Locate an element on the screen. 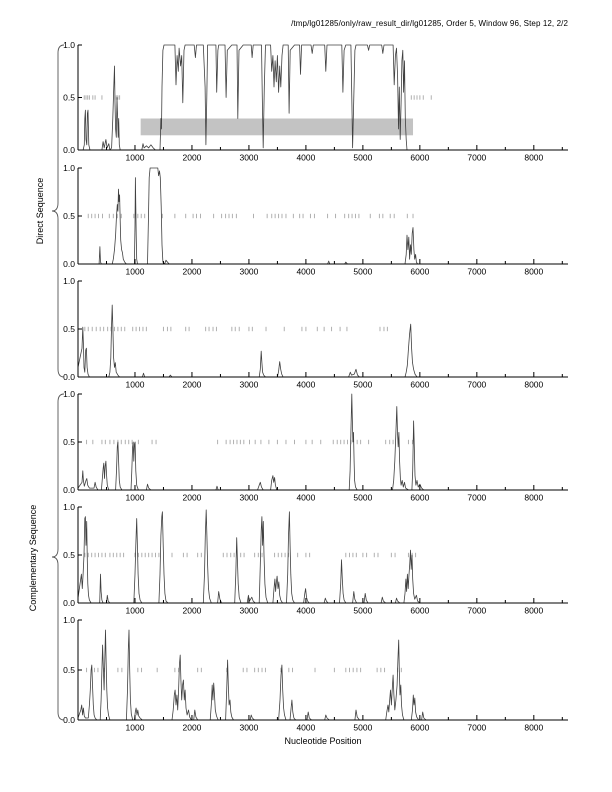 This screenshot has width=612, height=792. panel-1-codon-marks is located at coordinates (257, 97).